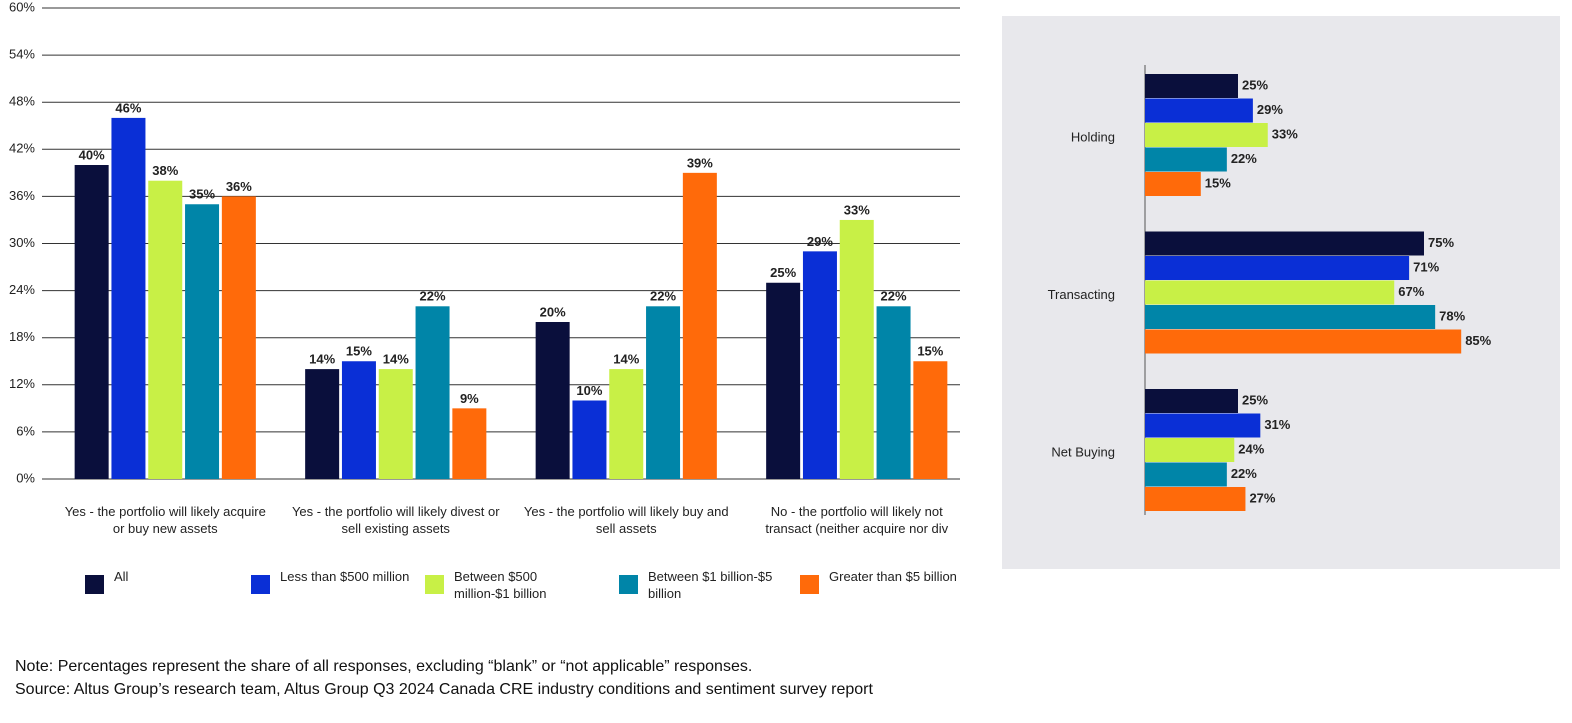  What do you see at coordinates (1426, 266) in the screenshot?
I see `value-label: 71%` at bounding box center [1426, 266].